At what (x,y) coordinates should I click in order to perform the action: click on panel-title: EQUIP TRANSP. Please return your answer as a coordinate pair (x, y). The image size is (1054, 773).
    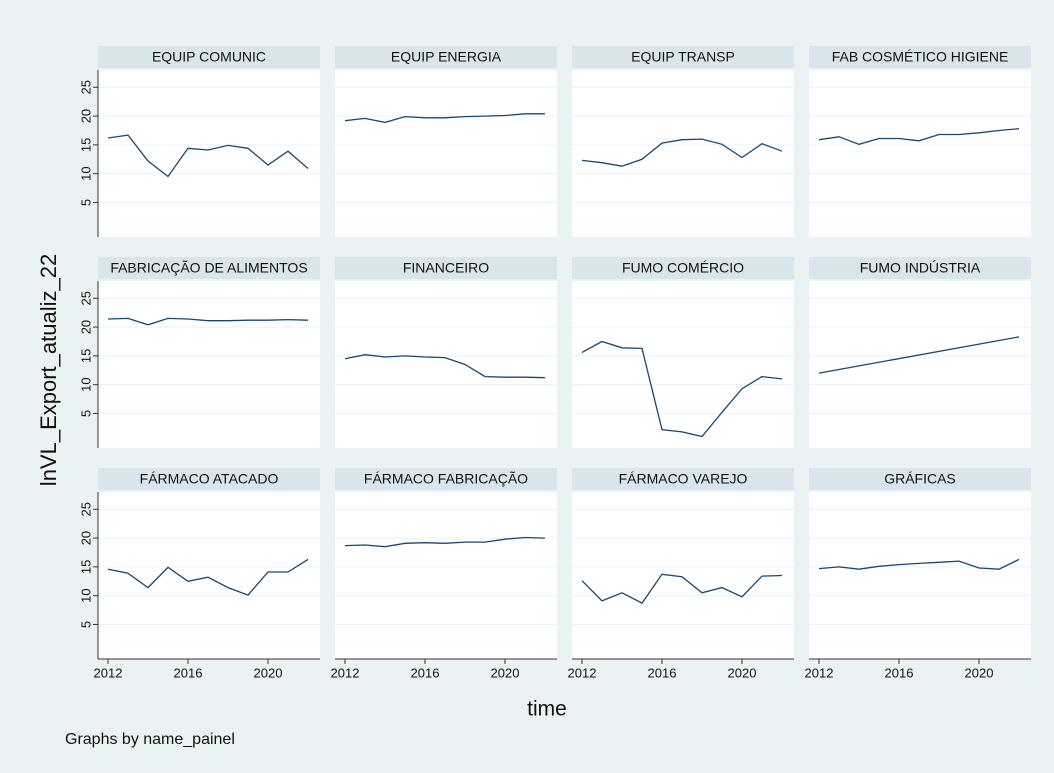
    Looking at the image, I should click on (683, 57).